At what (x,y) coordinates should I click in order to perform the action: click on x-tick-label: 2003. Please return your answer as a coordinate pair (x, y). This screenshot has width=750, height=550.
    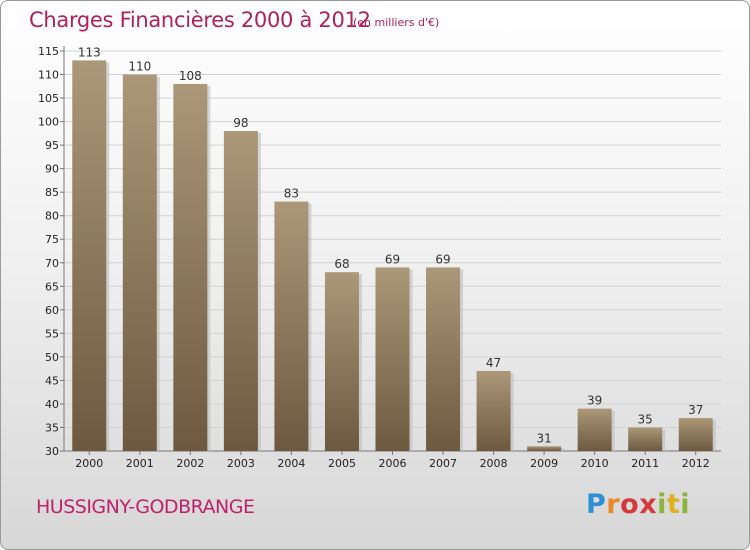
    Looking at the image, I should click on (241, 463).